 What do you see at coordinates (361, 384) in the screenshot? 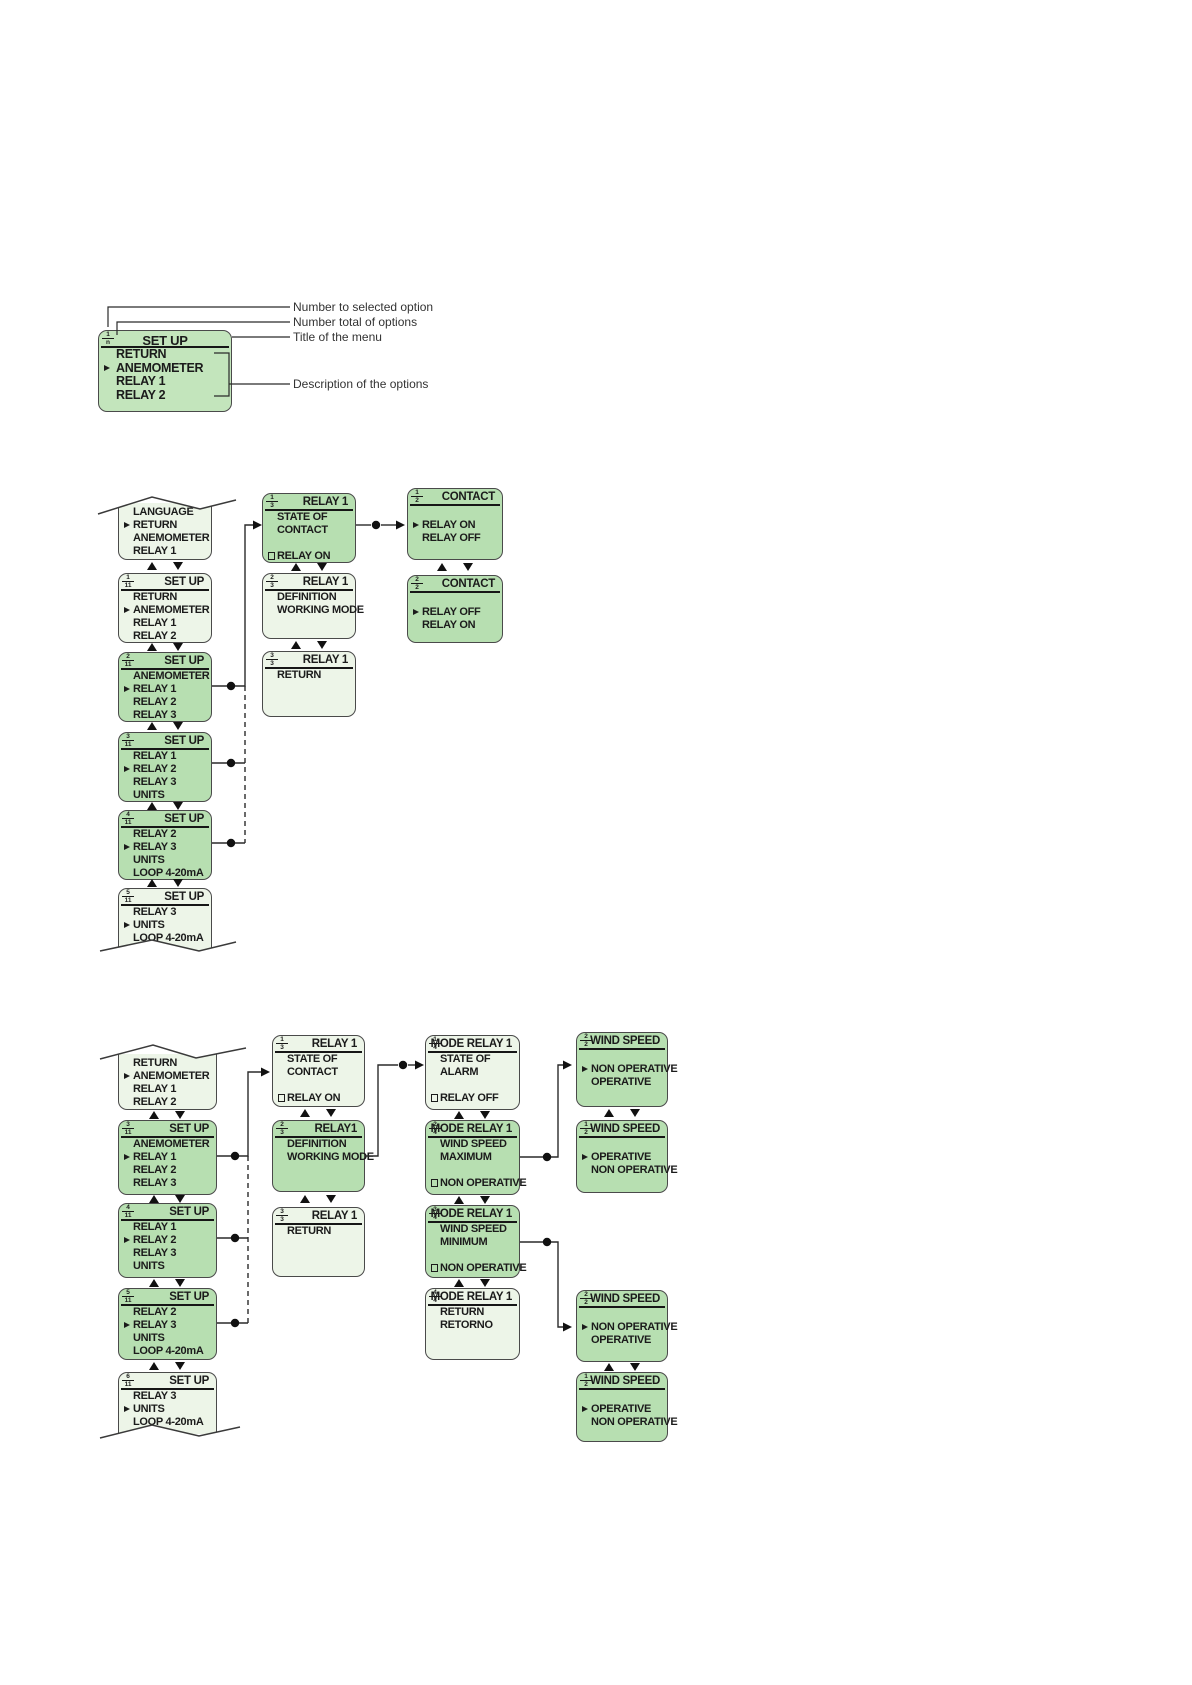
I see `annotation-option-description: Description of the options` at bounding box center [361, 384].